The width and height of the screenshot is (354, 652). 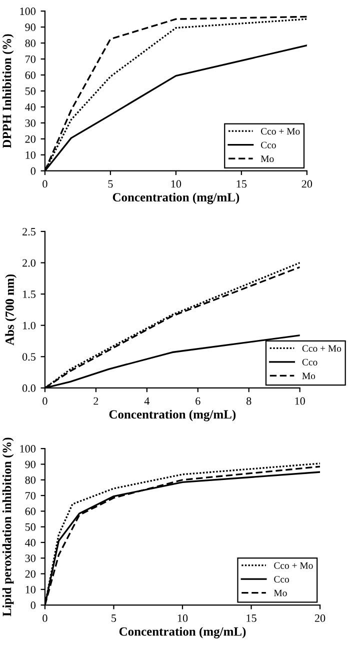 What do you see at coordinates (10, 310) in the screenshot?
I see `y-axis-title: Abs (700 nm)` at bounding box center [10, 310].